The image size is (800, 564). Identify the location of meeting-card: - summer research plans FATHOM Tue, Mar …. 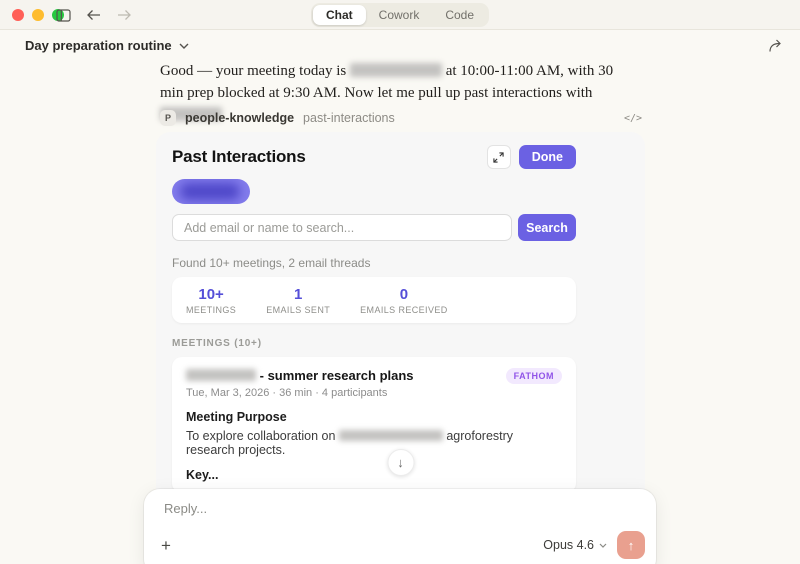
(374, 425).